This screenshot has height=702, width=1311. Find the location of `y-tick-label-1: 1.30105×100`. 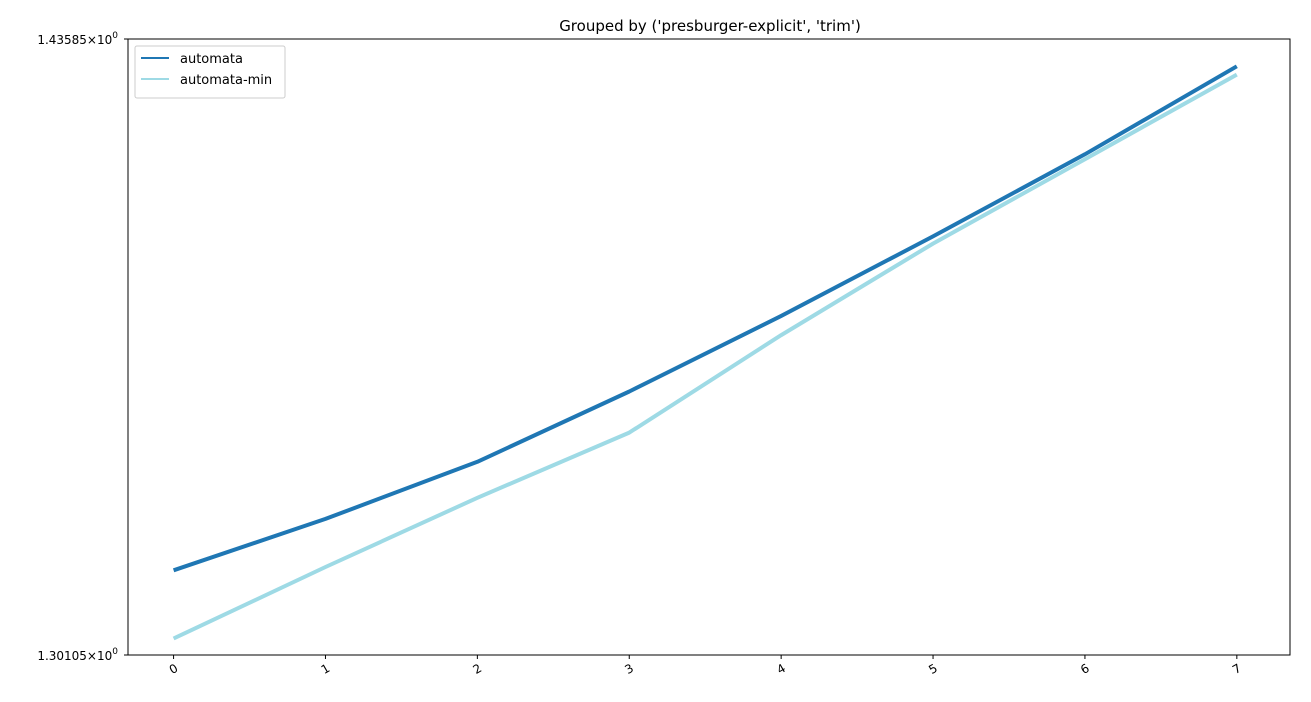

y-tick-label-1: 1.30105×100 is located at coordinates (77, 655).